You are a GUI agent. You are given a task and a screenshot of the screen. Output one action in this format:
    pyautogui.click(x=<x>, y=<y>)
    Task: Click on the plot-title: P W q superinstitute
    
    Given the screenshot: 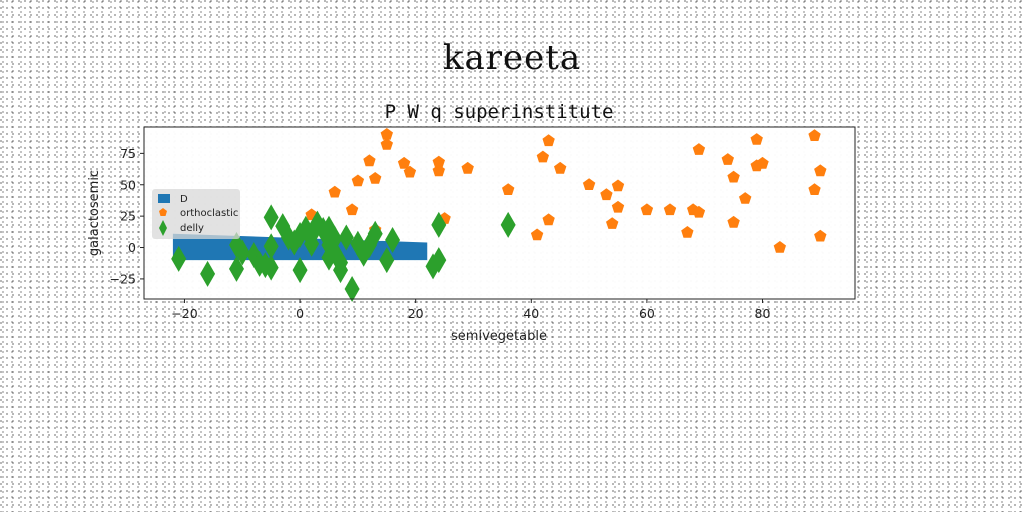 What is the action you would take?
    pyautogui.click(x=499, y=112)
    